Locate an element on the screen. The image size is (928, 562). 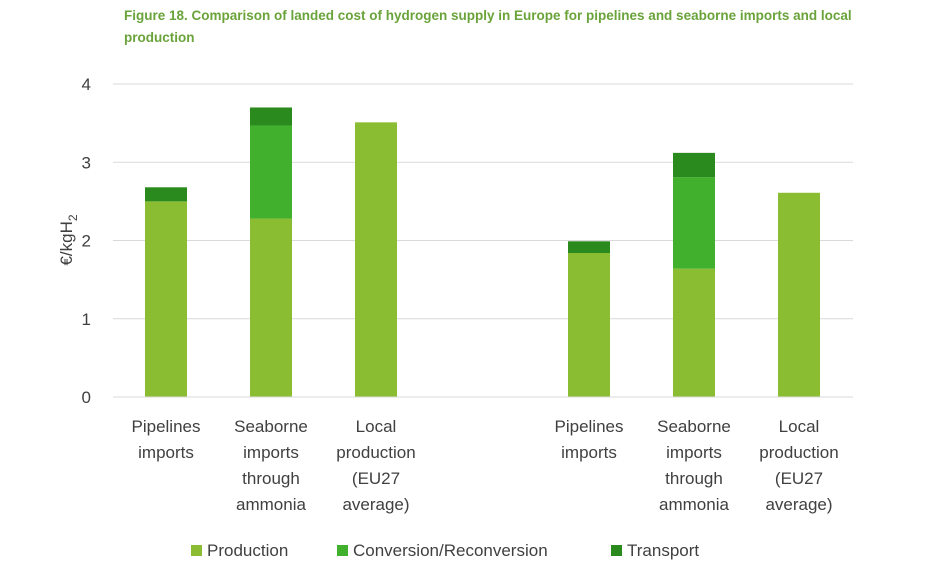
y-tick-label: 1 is located at coordinates (86, 319).